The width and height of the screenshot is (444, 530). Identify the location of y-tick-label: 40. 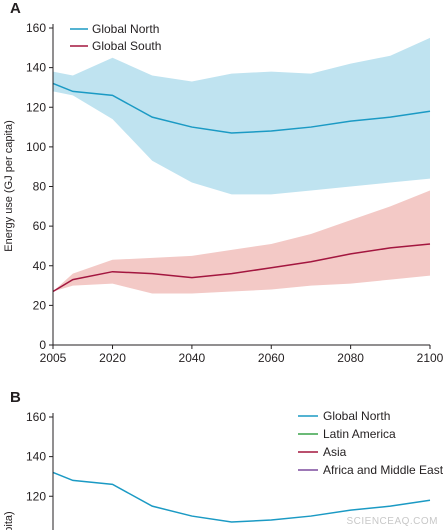
(40, 266).